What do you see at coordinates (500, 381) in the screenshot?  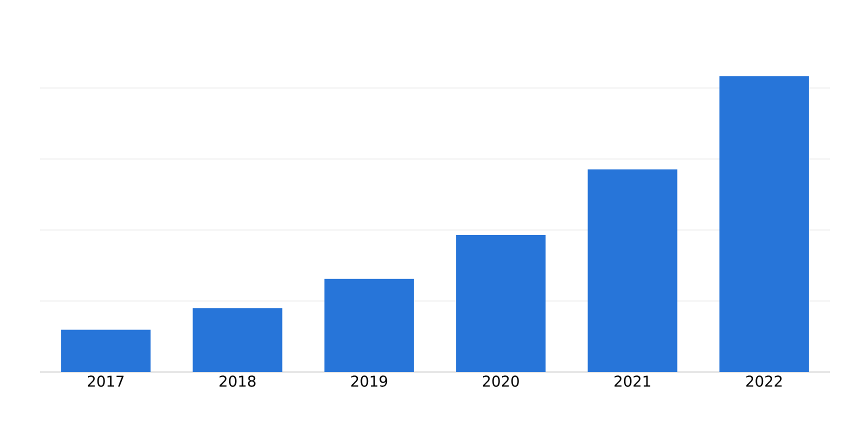 I see `x-tick-label: 2020` at bounding box center [500, 381].